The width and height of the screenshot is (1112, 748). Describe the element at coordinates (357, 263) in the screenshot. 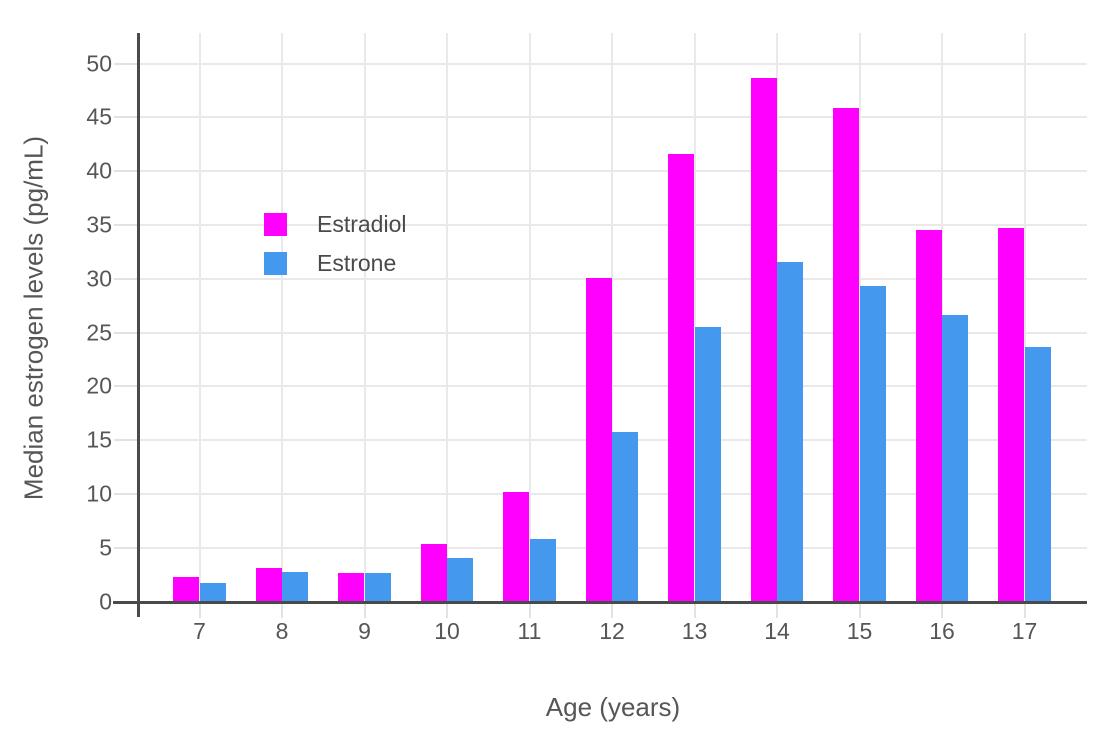

I see `legend-label: Estrone` at that location.